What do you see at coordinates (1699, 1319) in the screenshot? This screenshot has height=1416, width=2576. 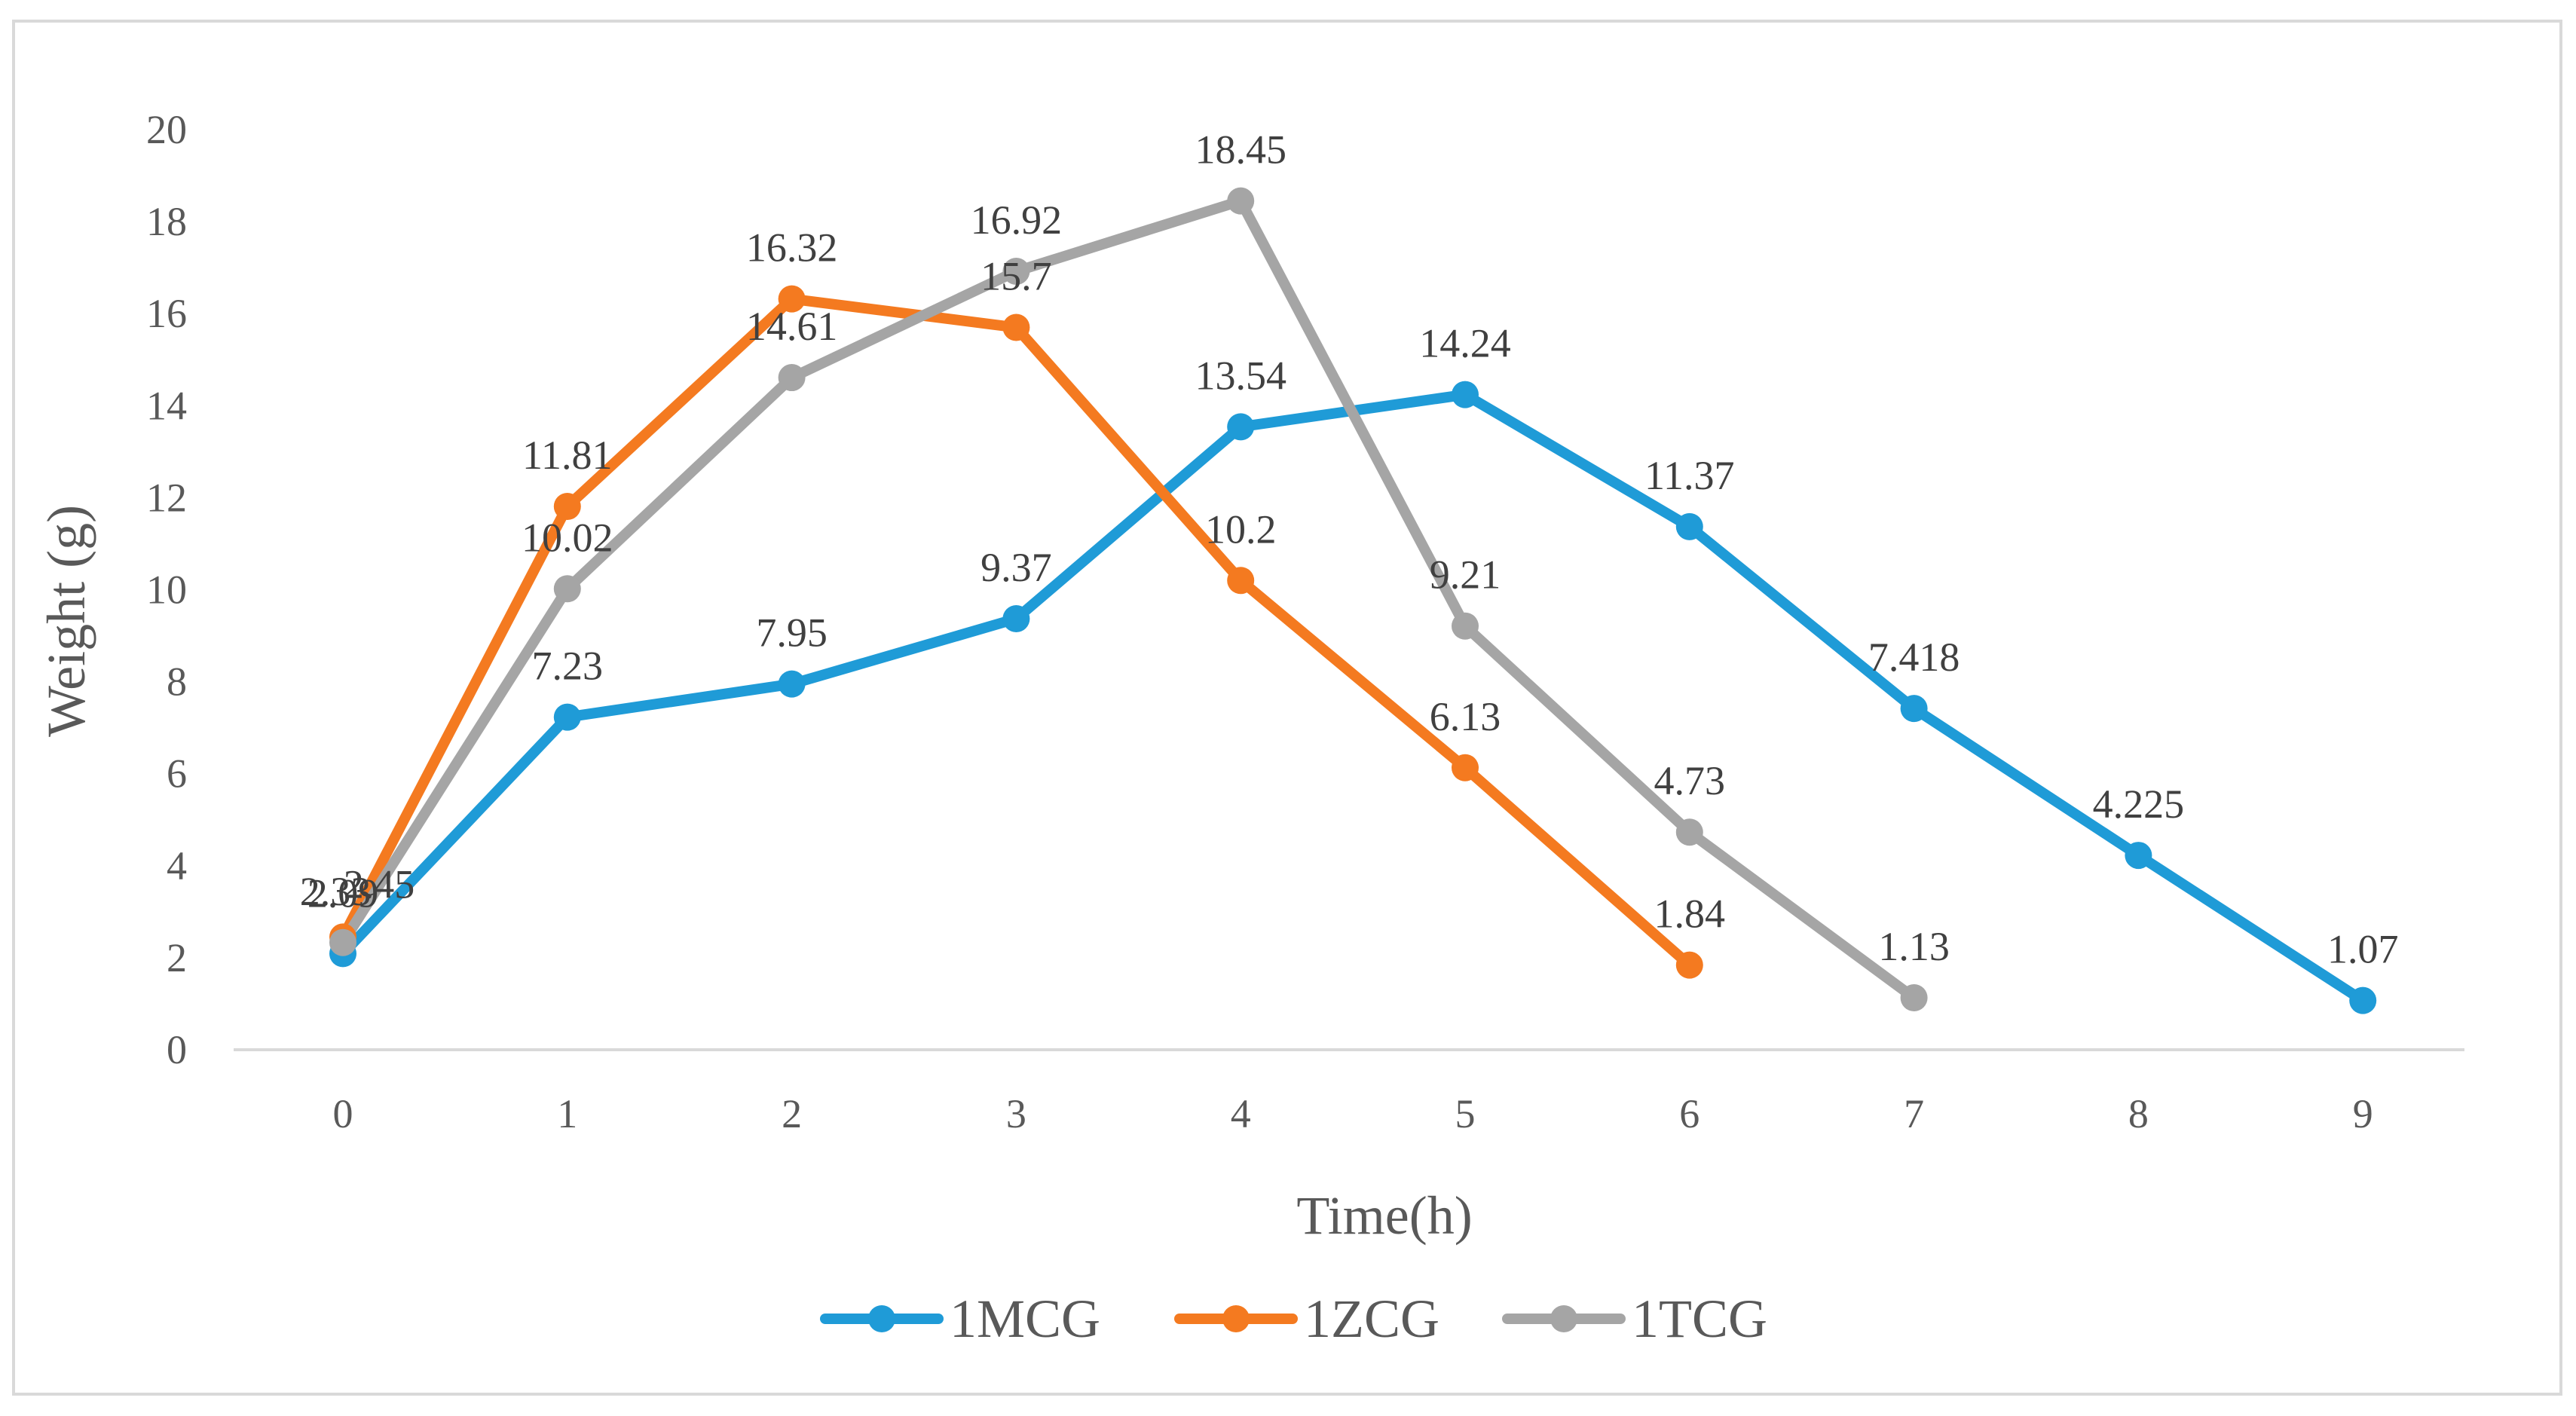 I see `legend-label: 1TCG` at bounding box center [1699, 1319].